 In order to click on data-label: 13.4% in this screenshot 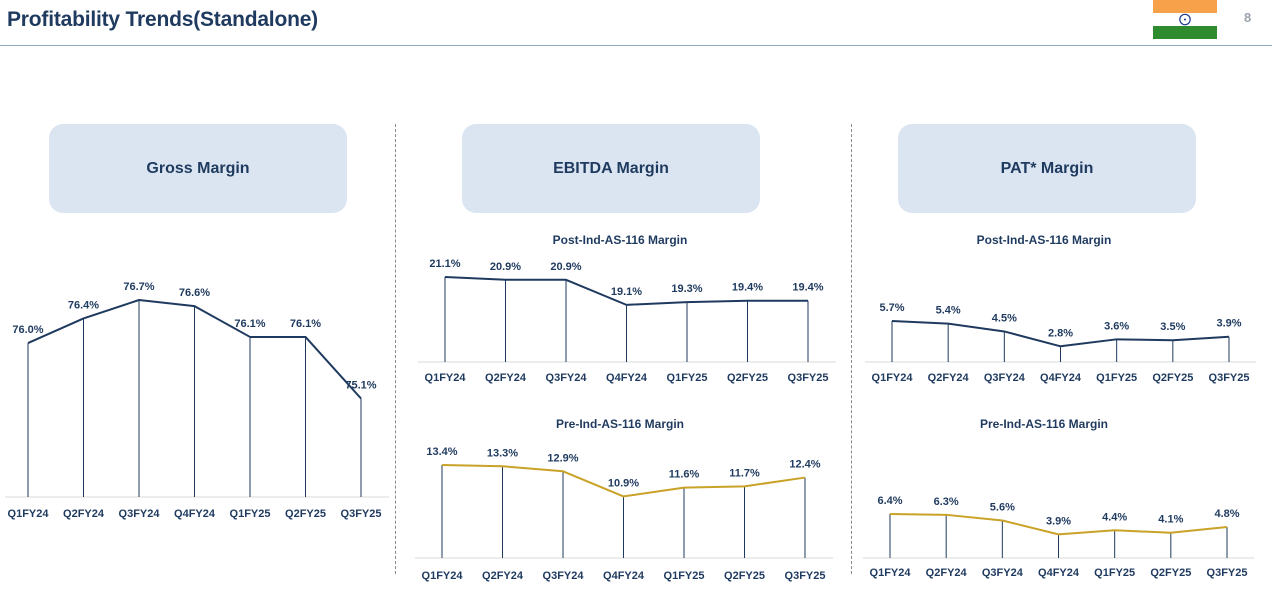, I will do `click(441, 452)`.